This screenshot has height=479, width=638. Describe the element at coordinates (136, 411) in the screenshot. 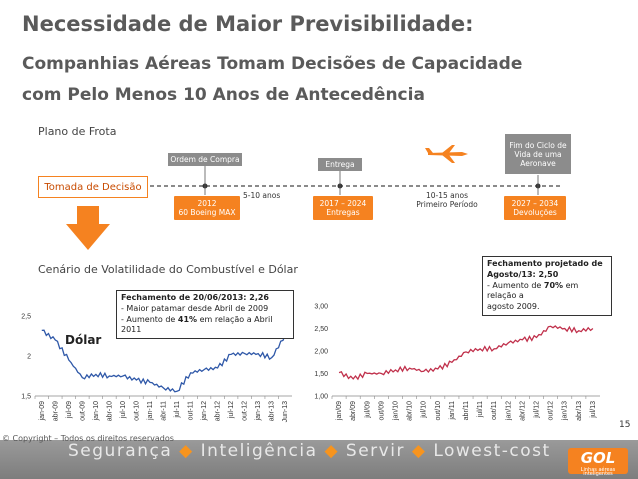

I see `x-tick-label: out-10` at that location.